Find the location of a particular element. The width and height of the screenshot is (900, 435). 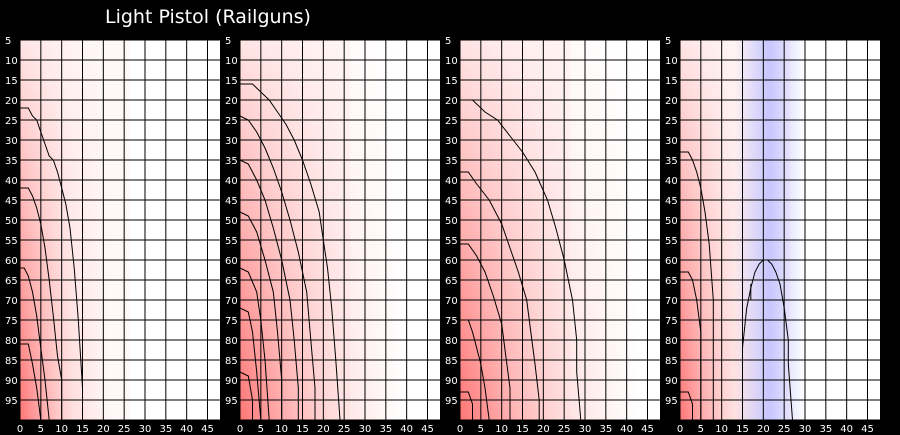

heat-region is located at coordinates (65, 230).